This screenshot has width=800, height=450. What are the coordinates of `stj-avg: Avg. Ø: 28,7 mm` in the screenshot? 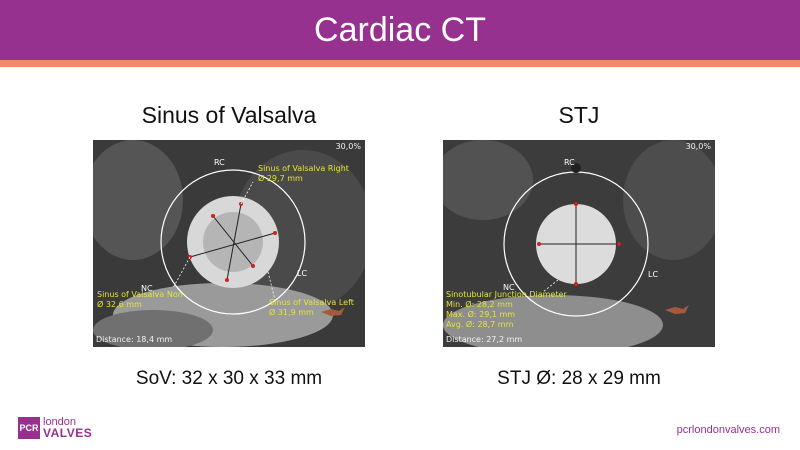 It's located at (480, 324).